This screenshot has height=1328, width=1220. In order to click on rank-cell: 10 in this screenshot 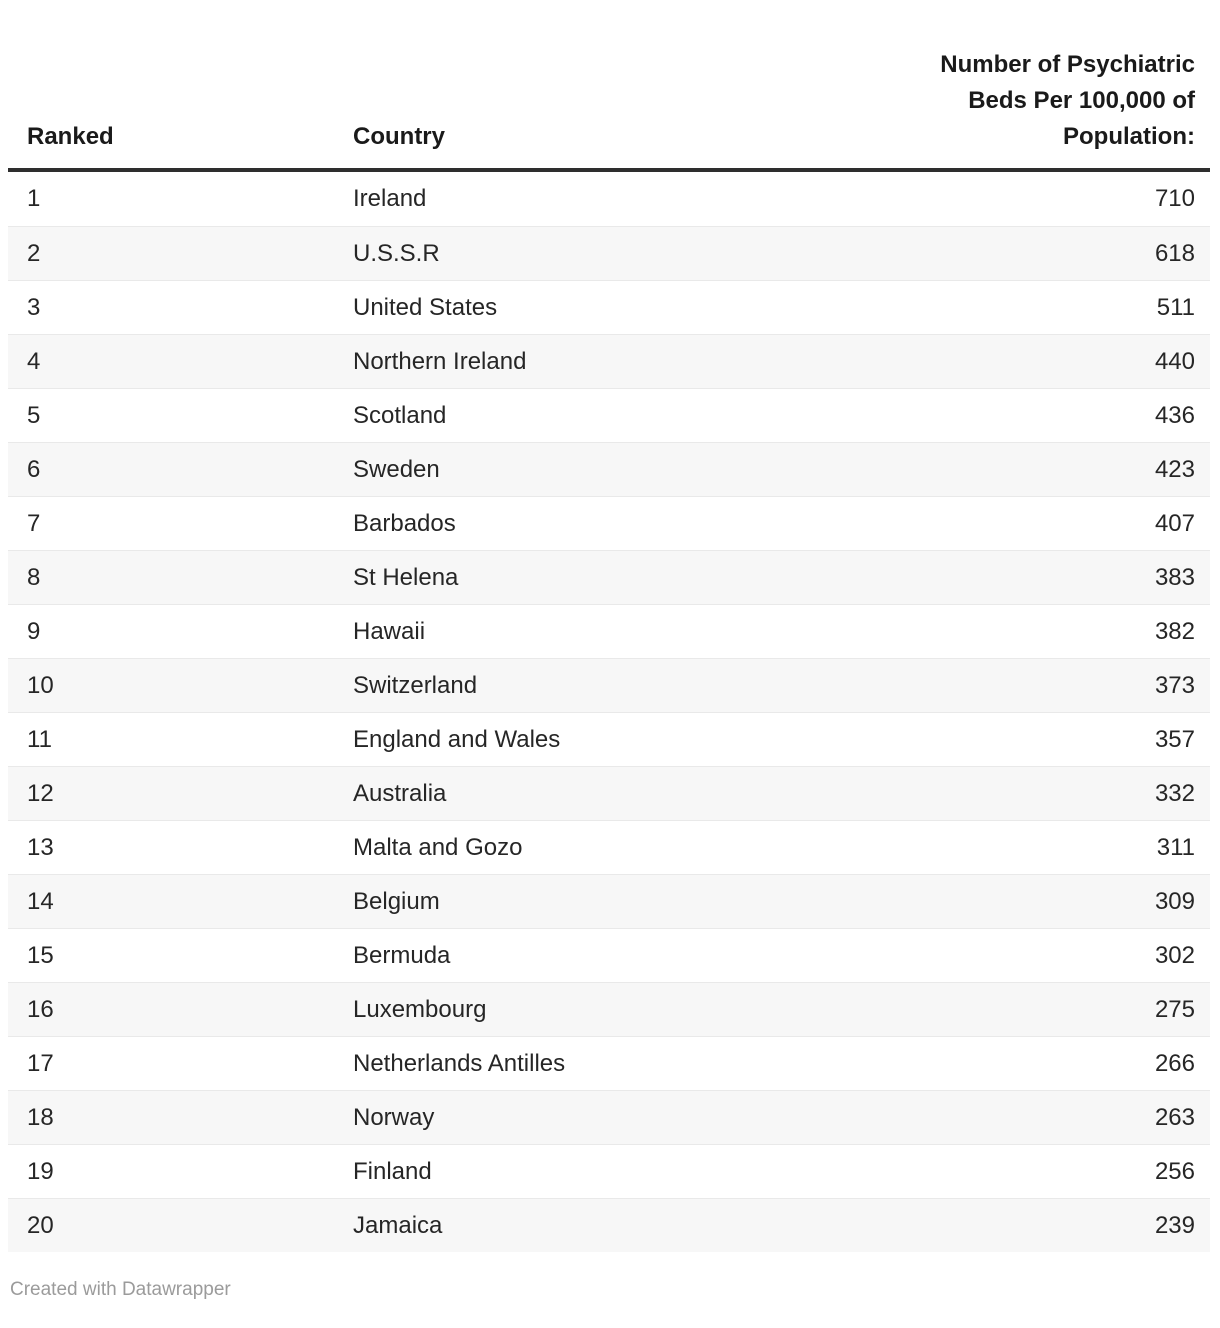, I will do `click(40, 685)`.